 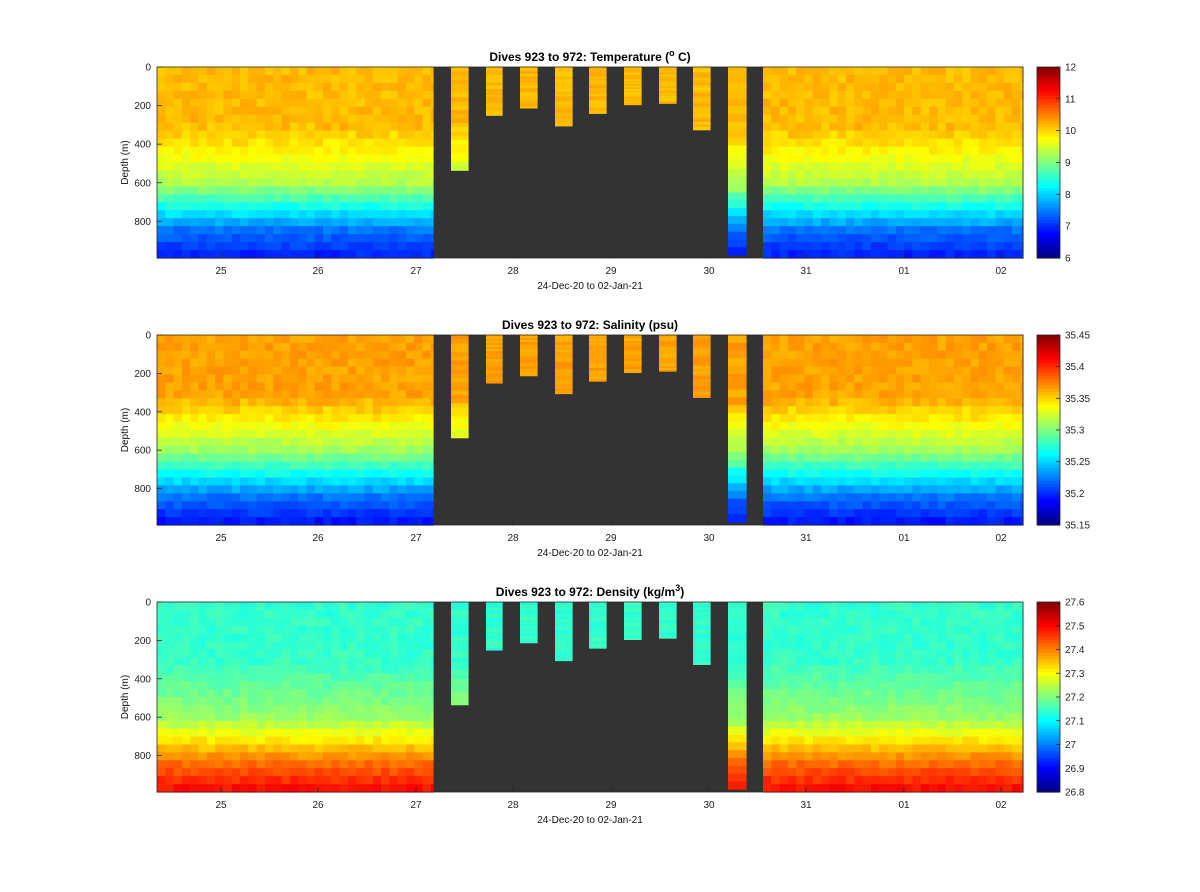 I want to click on y-axis-label: Depth (m), so click(x=125, y=430).